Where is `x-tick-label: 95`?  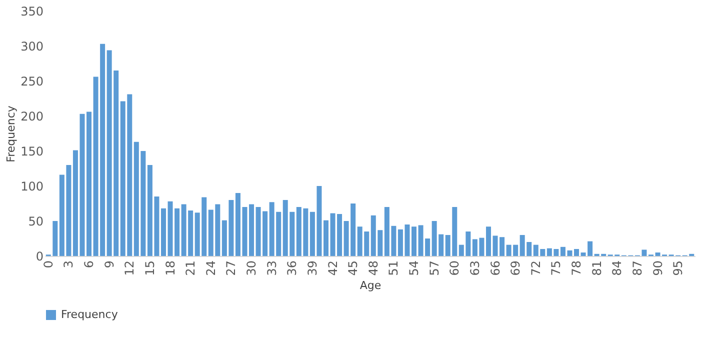 x-tick-label: 95 is located at coordinates (678, 268).